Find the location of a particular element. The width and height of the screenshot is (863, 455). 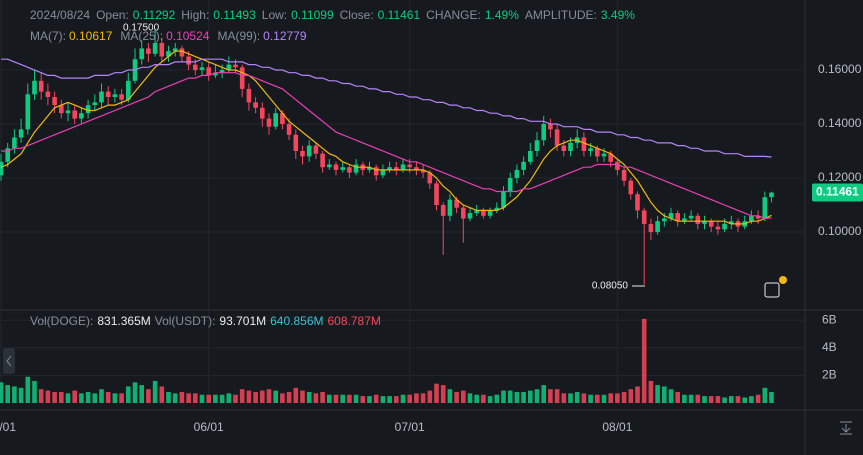

x-tick-label: 08/01 is located at coordinates (617, 427).